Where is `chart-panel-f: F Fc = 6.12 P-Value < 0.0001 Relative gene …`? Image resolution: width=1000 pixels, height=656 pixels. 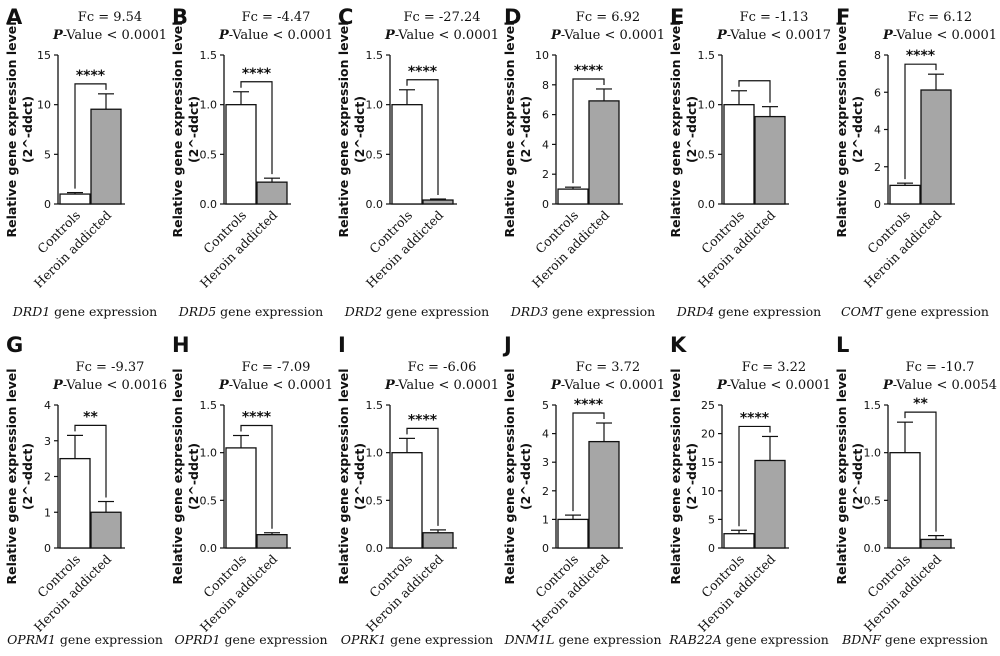 chart-panel-f: F Fc = 6.12 P-Value < 0.0001 Relative gene … is located at coordinates (913, 164).